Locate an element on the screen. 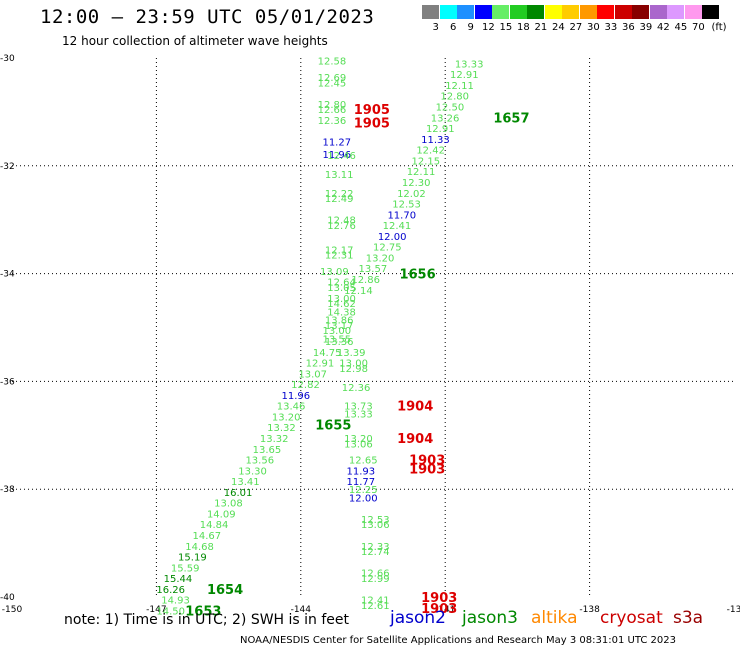  x-tick-label: -150 is located at coordinates (12, 610).